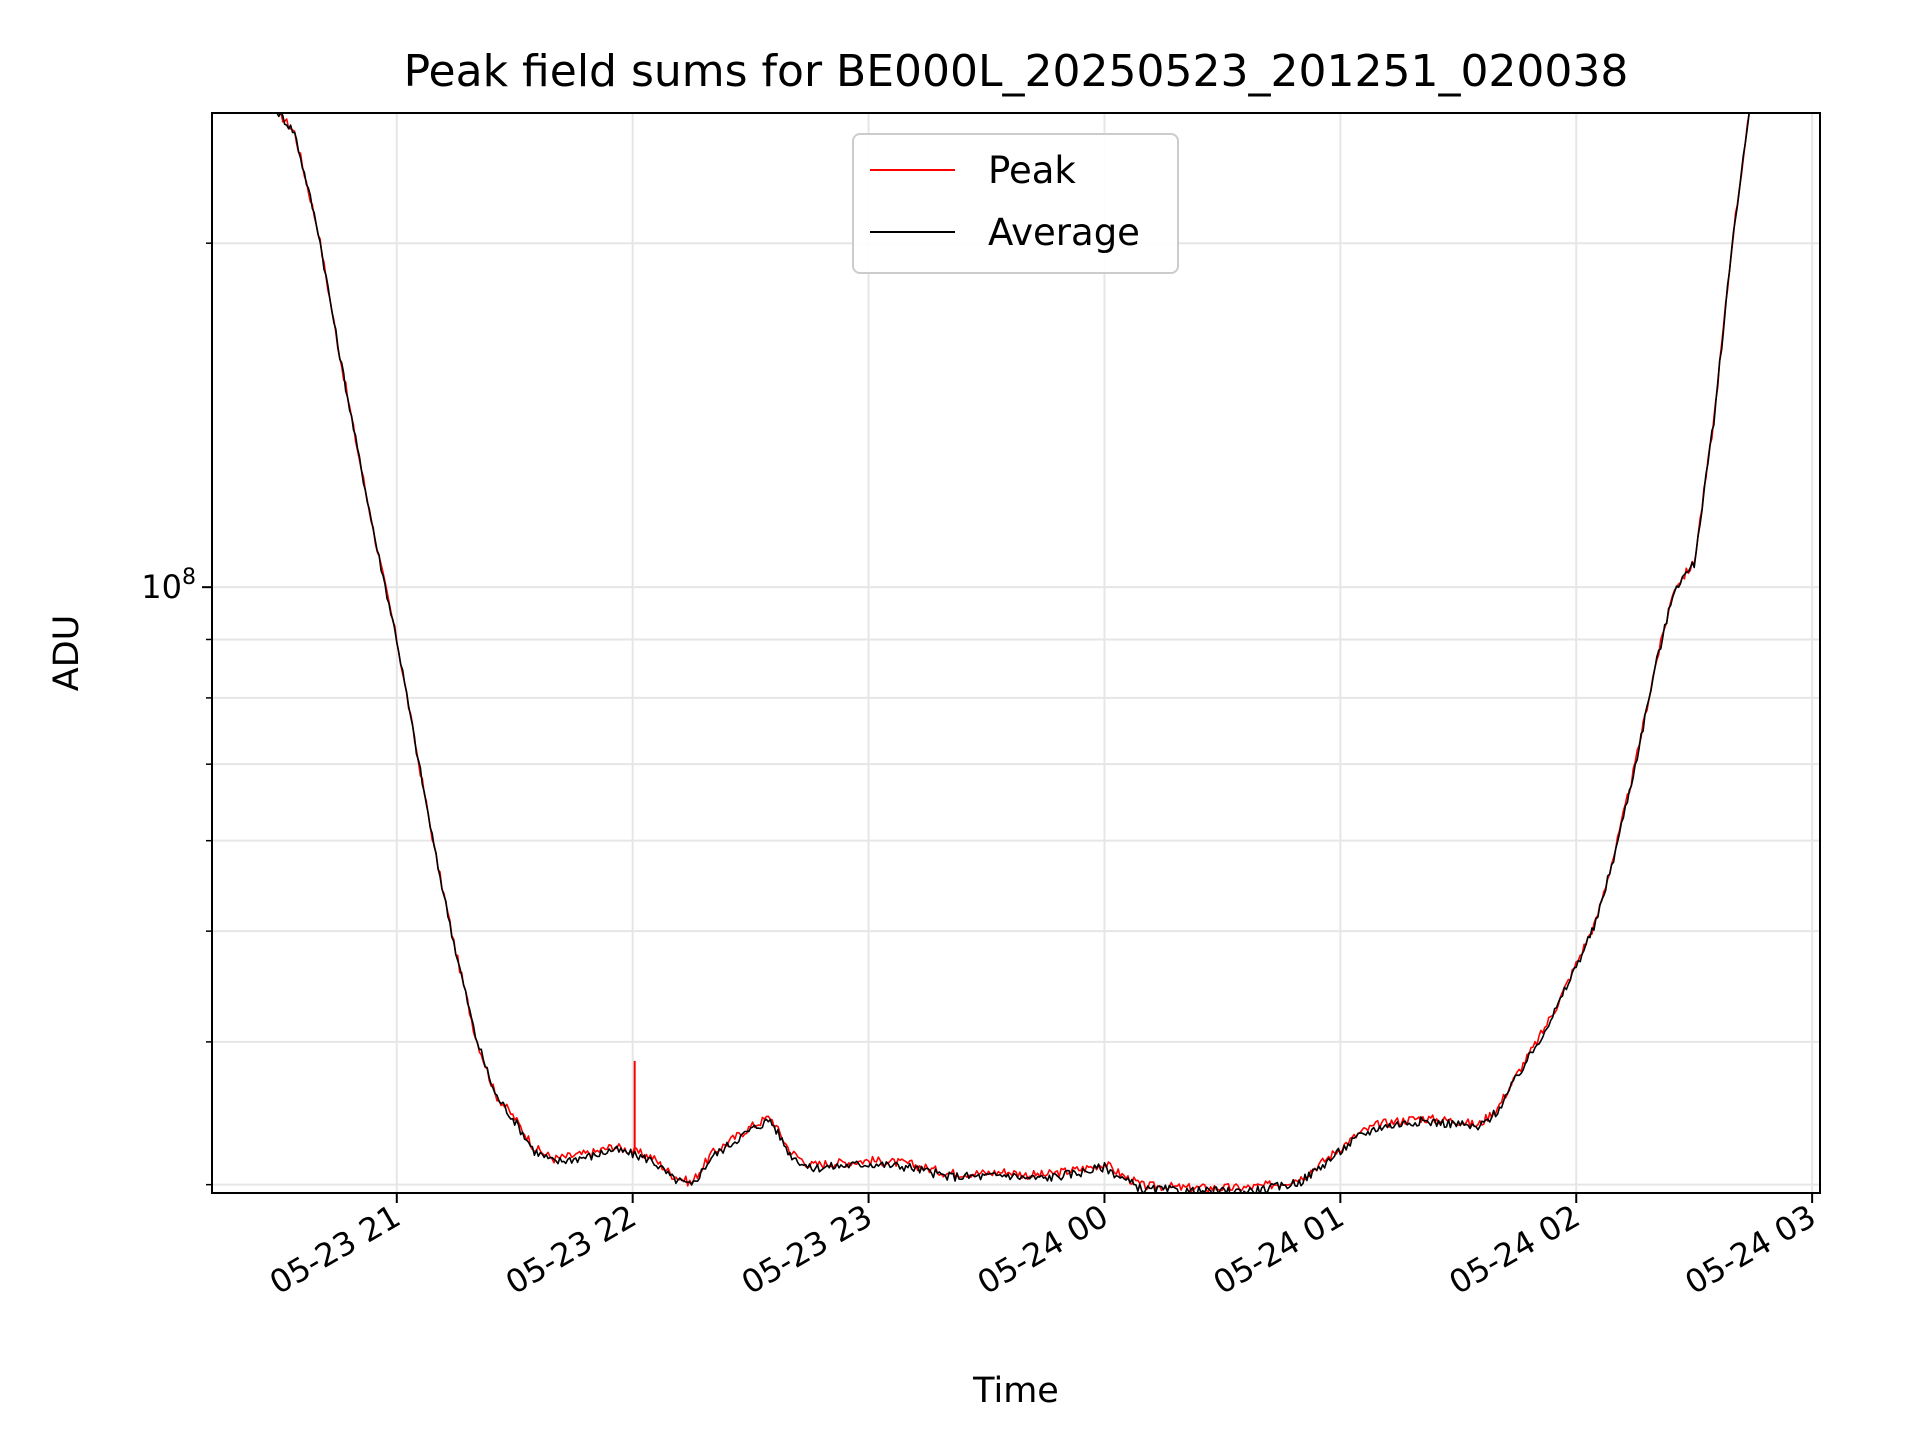  Describe the element at coordinates (1032, 170) in the screenshot. I see `legend-label-peak: Peak` at that location.